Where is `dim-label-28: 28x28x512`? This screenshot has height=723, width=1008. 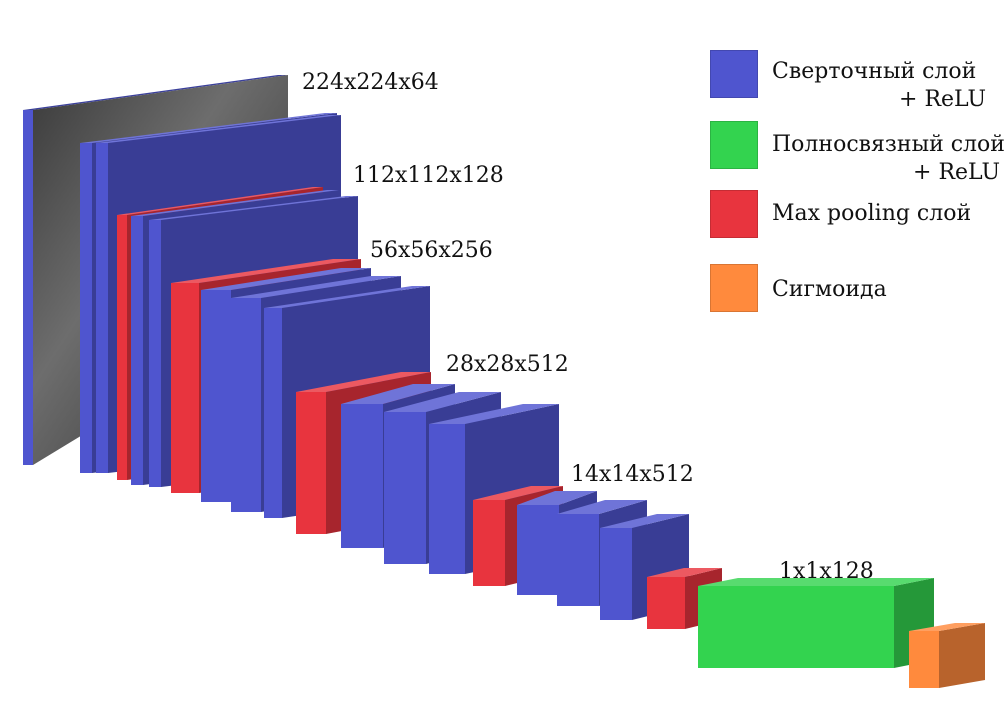 dim-label-28: 28x28x512 is located at coordinates (507, 364).